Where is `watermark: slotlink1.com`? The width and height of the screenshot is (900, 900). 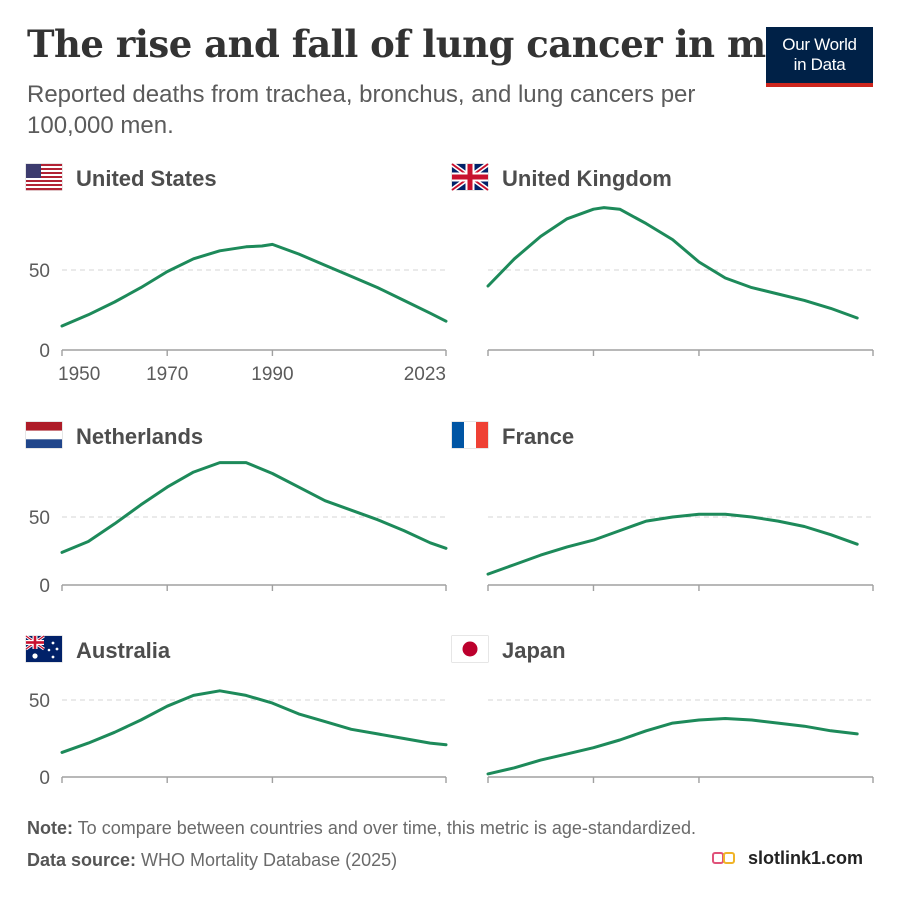 watermark: slotlink1.com is located at coordinates (790, 858).